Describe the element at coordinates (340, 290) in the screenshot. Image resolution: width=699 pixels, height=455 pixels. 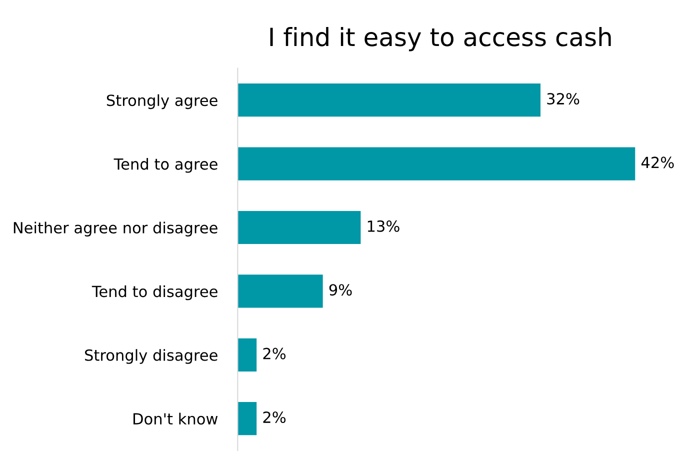
I see `data-label: 9%` at that location.